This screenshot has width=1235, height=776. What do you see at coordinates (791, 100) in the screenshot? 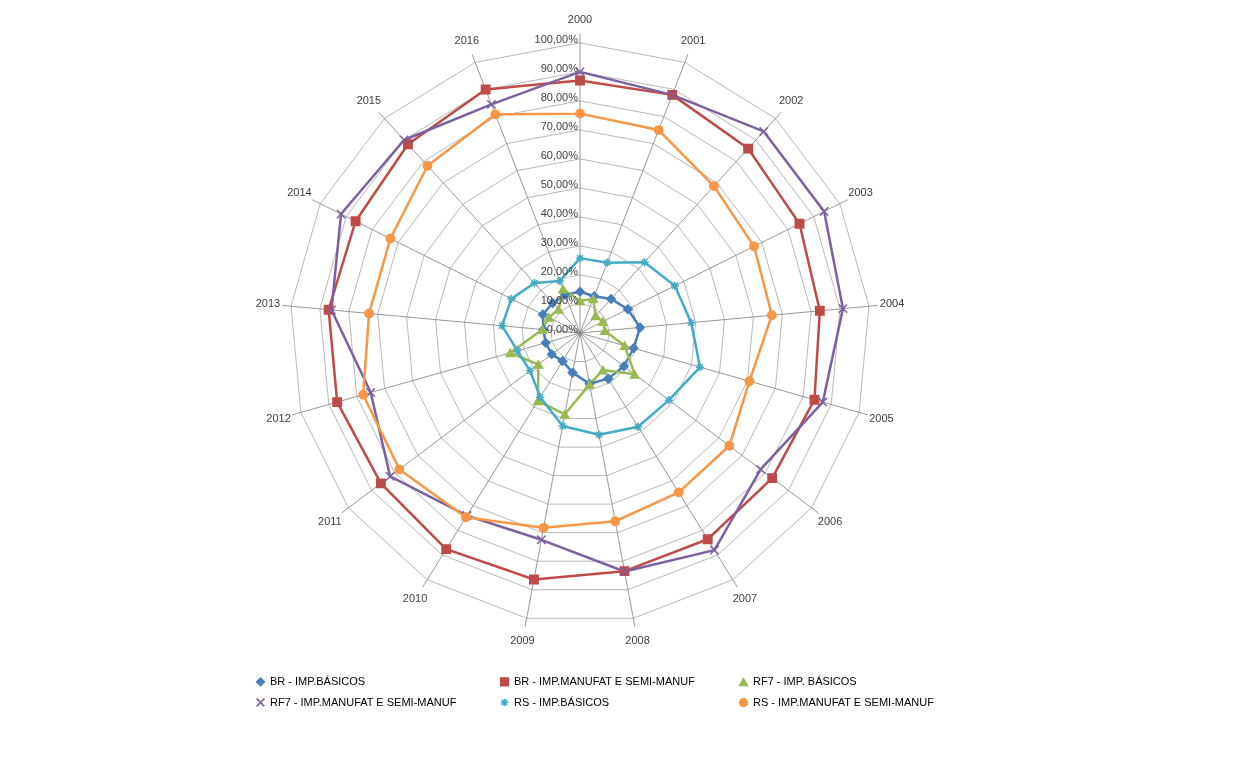
I see `spoke-label: 2002` at bounding box center [791, 100].